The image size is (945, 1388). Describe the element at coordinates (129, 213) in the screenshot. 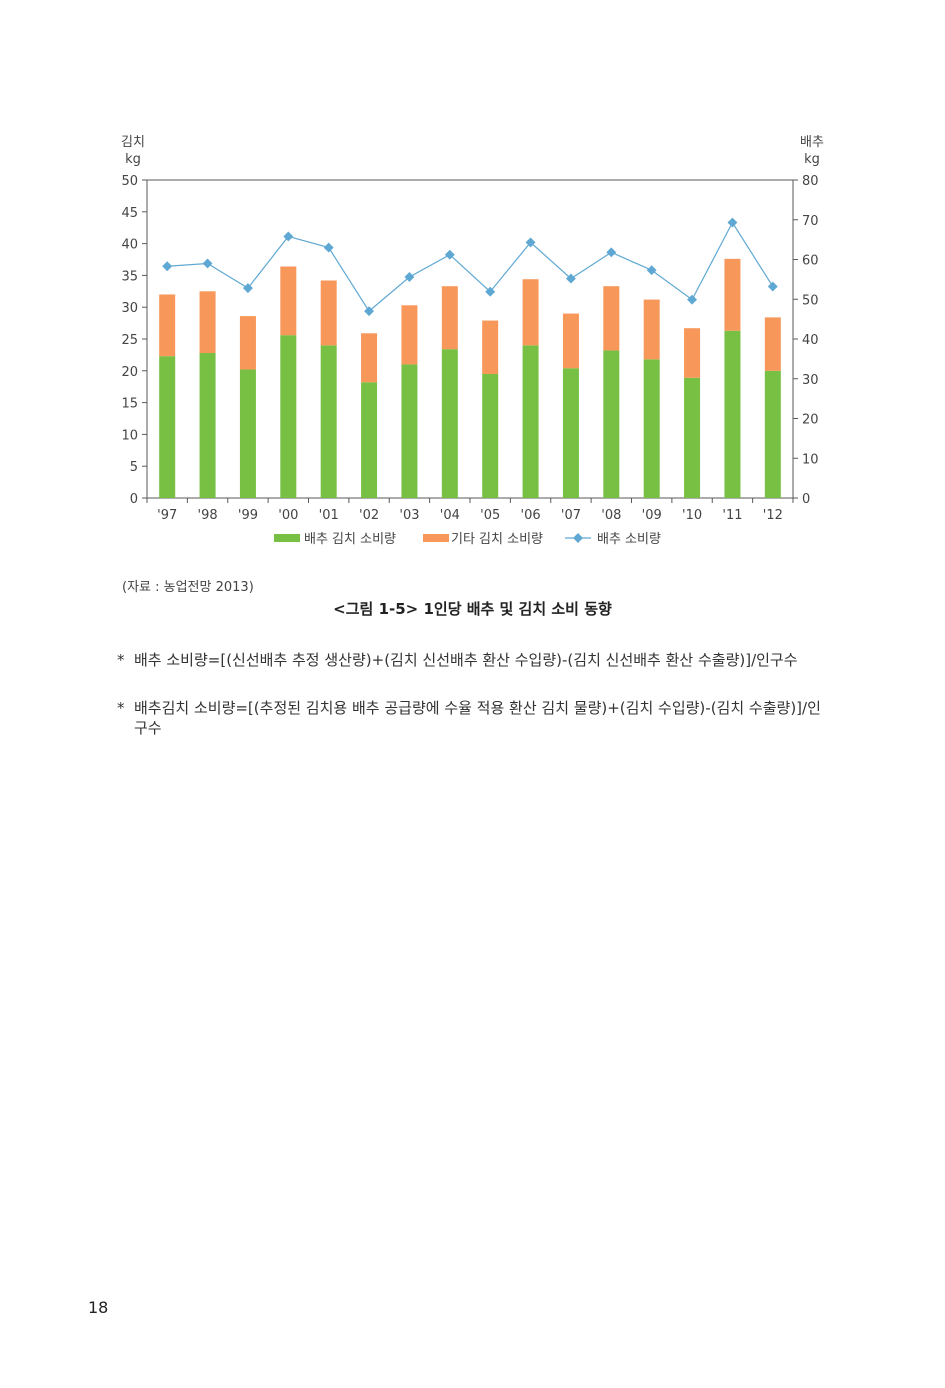

I see `left-tick-label: 45` at that location.